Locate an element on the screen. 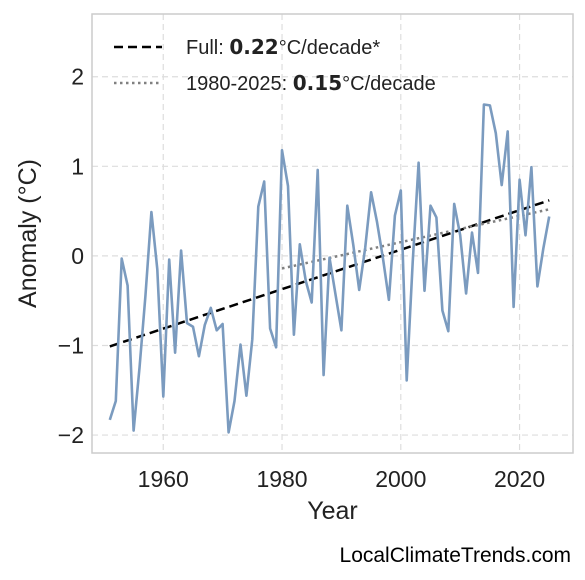 The width and height of the screenshot is (585, 580). x-tick-label: 1980 is located at coordinates (281, 479).